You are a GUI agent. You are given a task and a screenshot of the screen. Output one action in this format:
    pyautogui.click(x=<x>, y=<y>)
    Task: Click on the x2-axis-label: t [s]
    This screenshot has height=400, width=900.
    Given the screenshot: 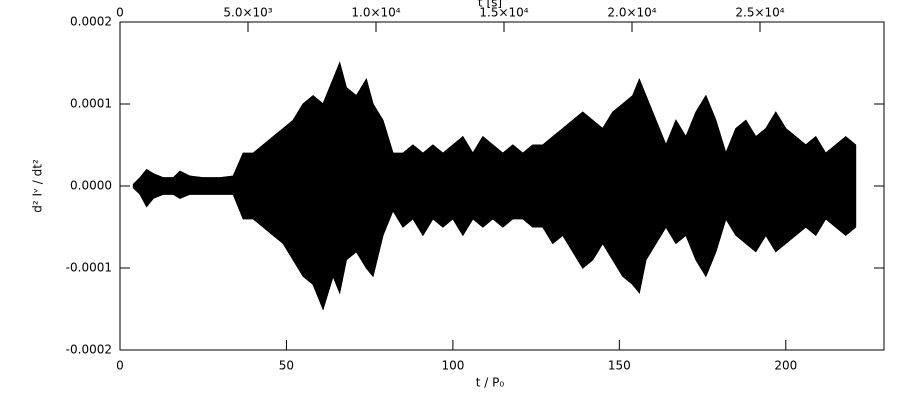 What is the action you would take?
    pyautogui.click(x=490, y=5)
    